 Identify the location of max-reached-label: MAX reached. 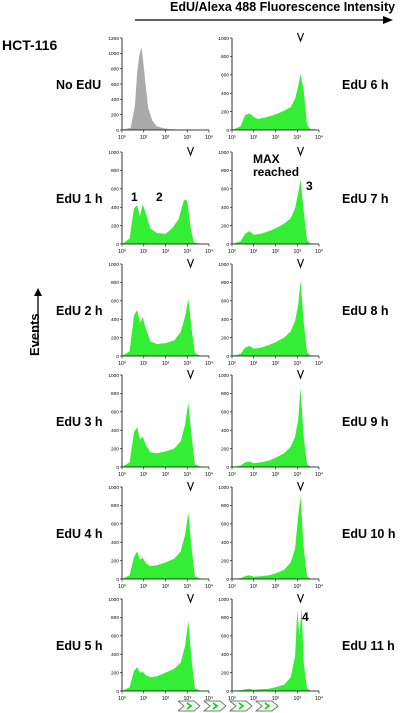
(276, 165).